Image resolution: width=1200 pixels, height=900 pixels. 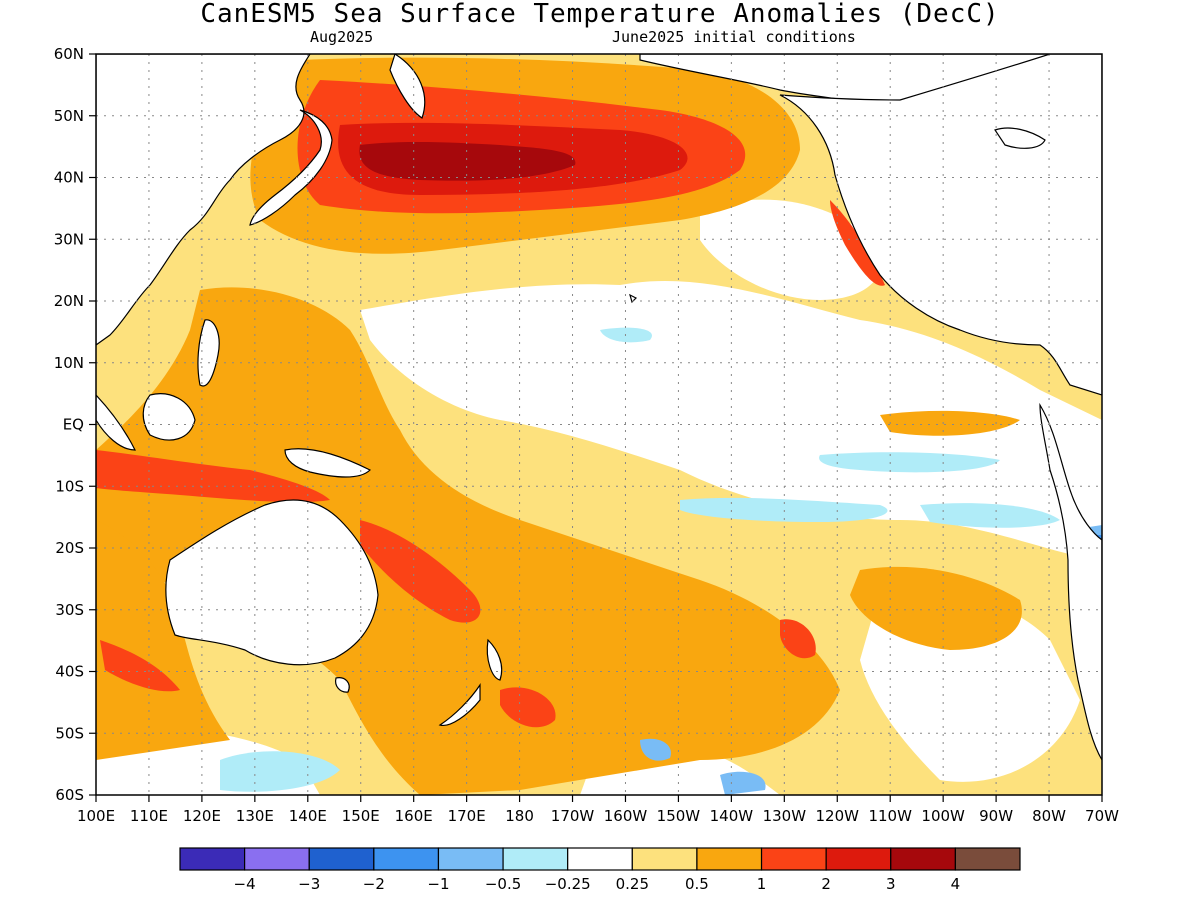 What do you see at coordinates (213, 476) in the screenshot?
I see `field-red-indonesia` at bounding box center [213, 476].